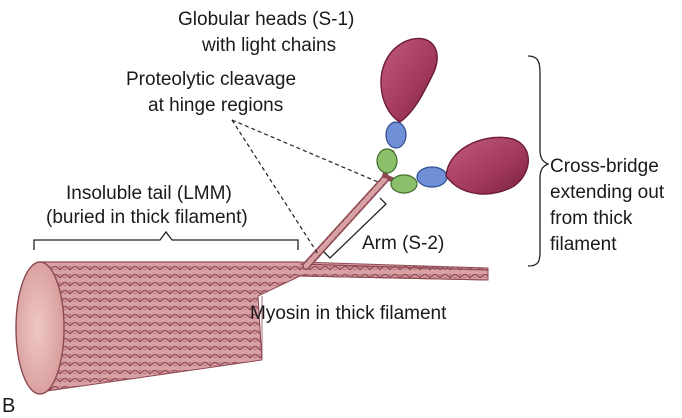 The image size is (682, 418). I want to click on label-myosin: Myosin in thick filament, so click(348, 313).